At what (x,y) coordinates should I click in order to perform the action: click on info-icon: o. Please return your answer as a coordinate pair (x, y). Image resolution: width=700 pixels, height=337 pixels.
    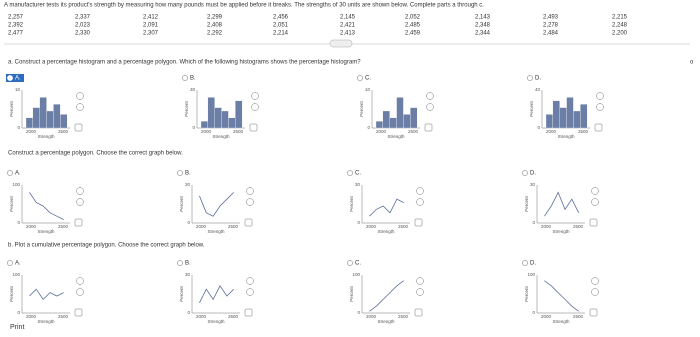
    Looking at the image, I should click on (692, 63).